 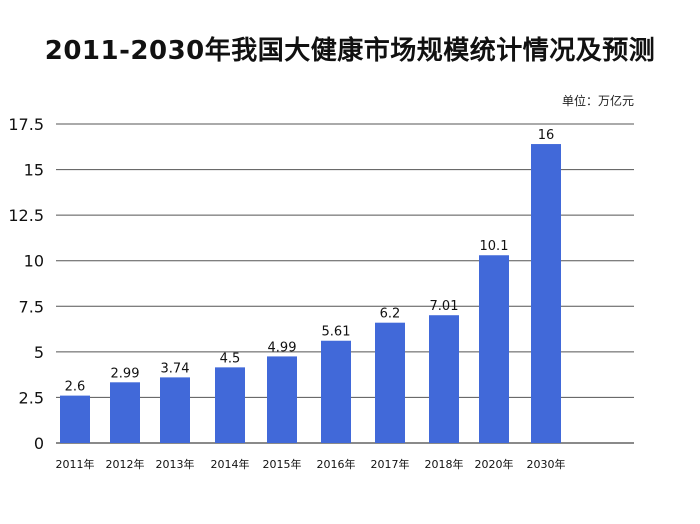 What do you see at coordinates (31, 397) in the screenshot?
I see `y-tick-label: 2.5` at bounding box center [31, 397].